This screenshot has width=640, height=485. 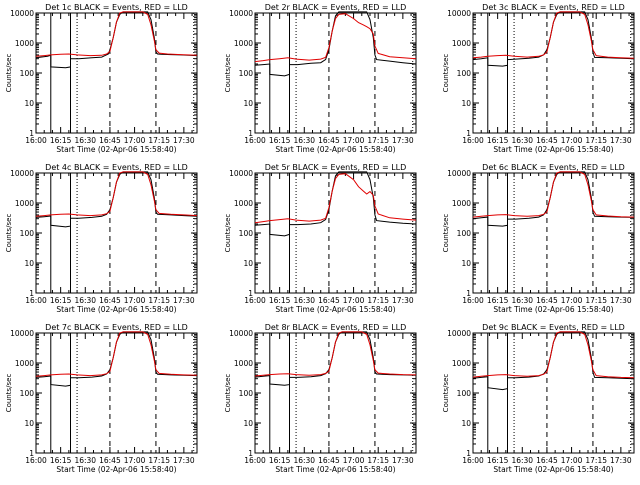 What do you see at coordinates (336, 167) in the screenshot?
I see `chart-title: Det 5r BLACK = Events, RED = LLD` at bounding box center [336, 167].